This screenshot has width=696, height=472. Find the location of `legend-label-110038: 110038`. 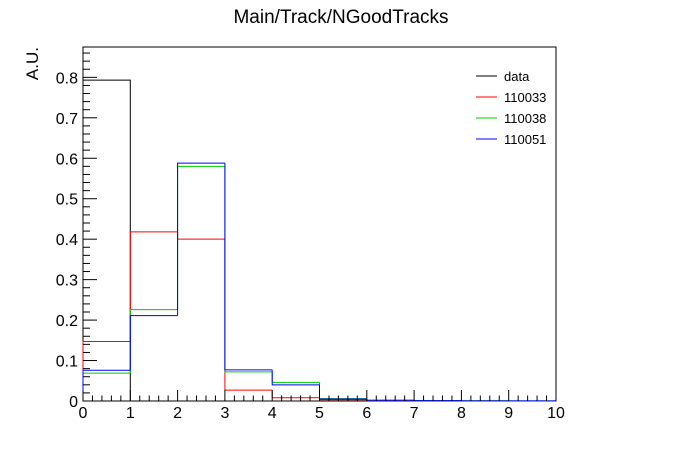

legend-label-110038: 110038 is located at coordinates (525, 118).